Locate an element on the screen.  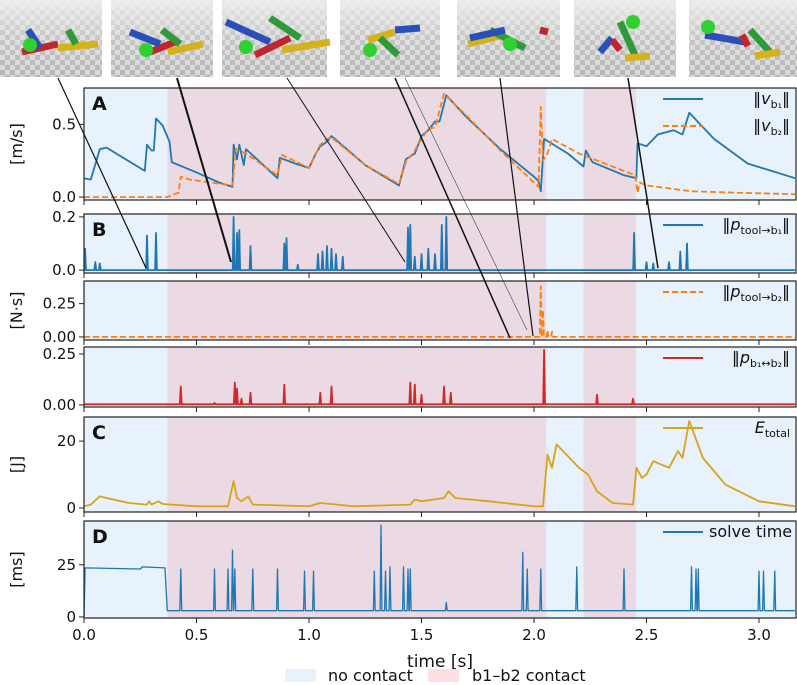
legend-label: ‖vb₂‖ is located at coordinates (771, 127).